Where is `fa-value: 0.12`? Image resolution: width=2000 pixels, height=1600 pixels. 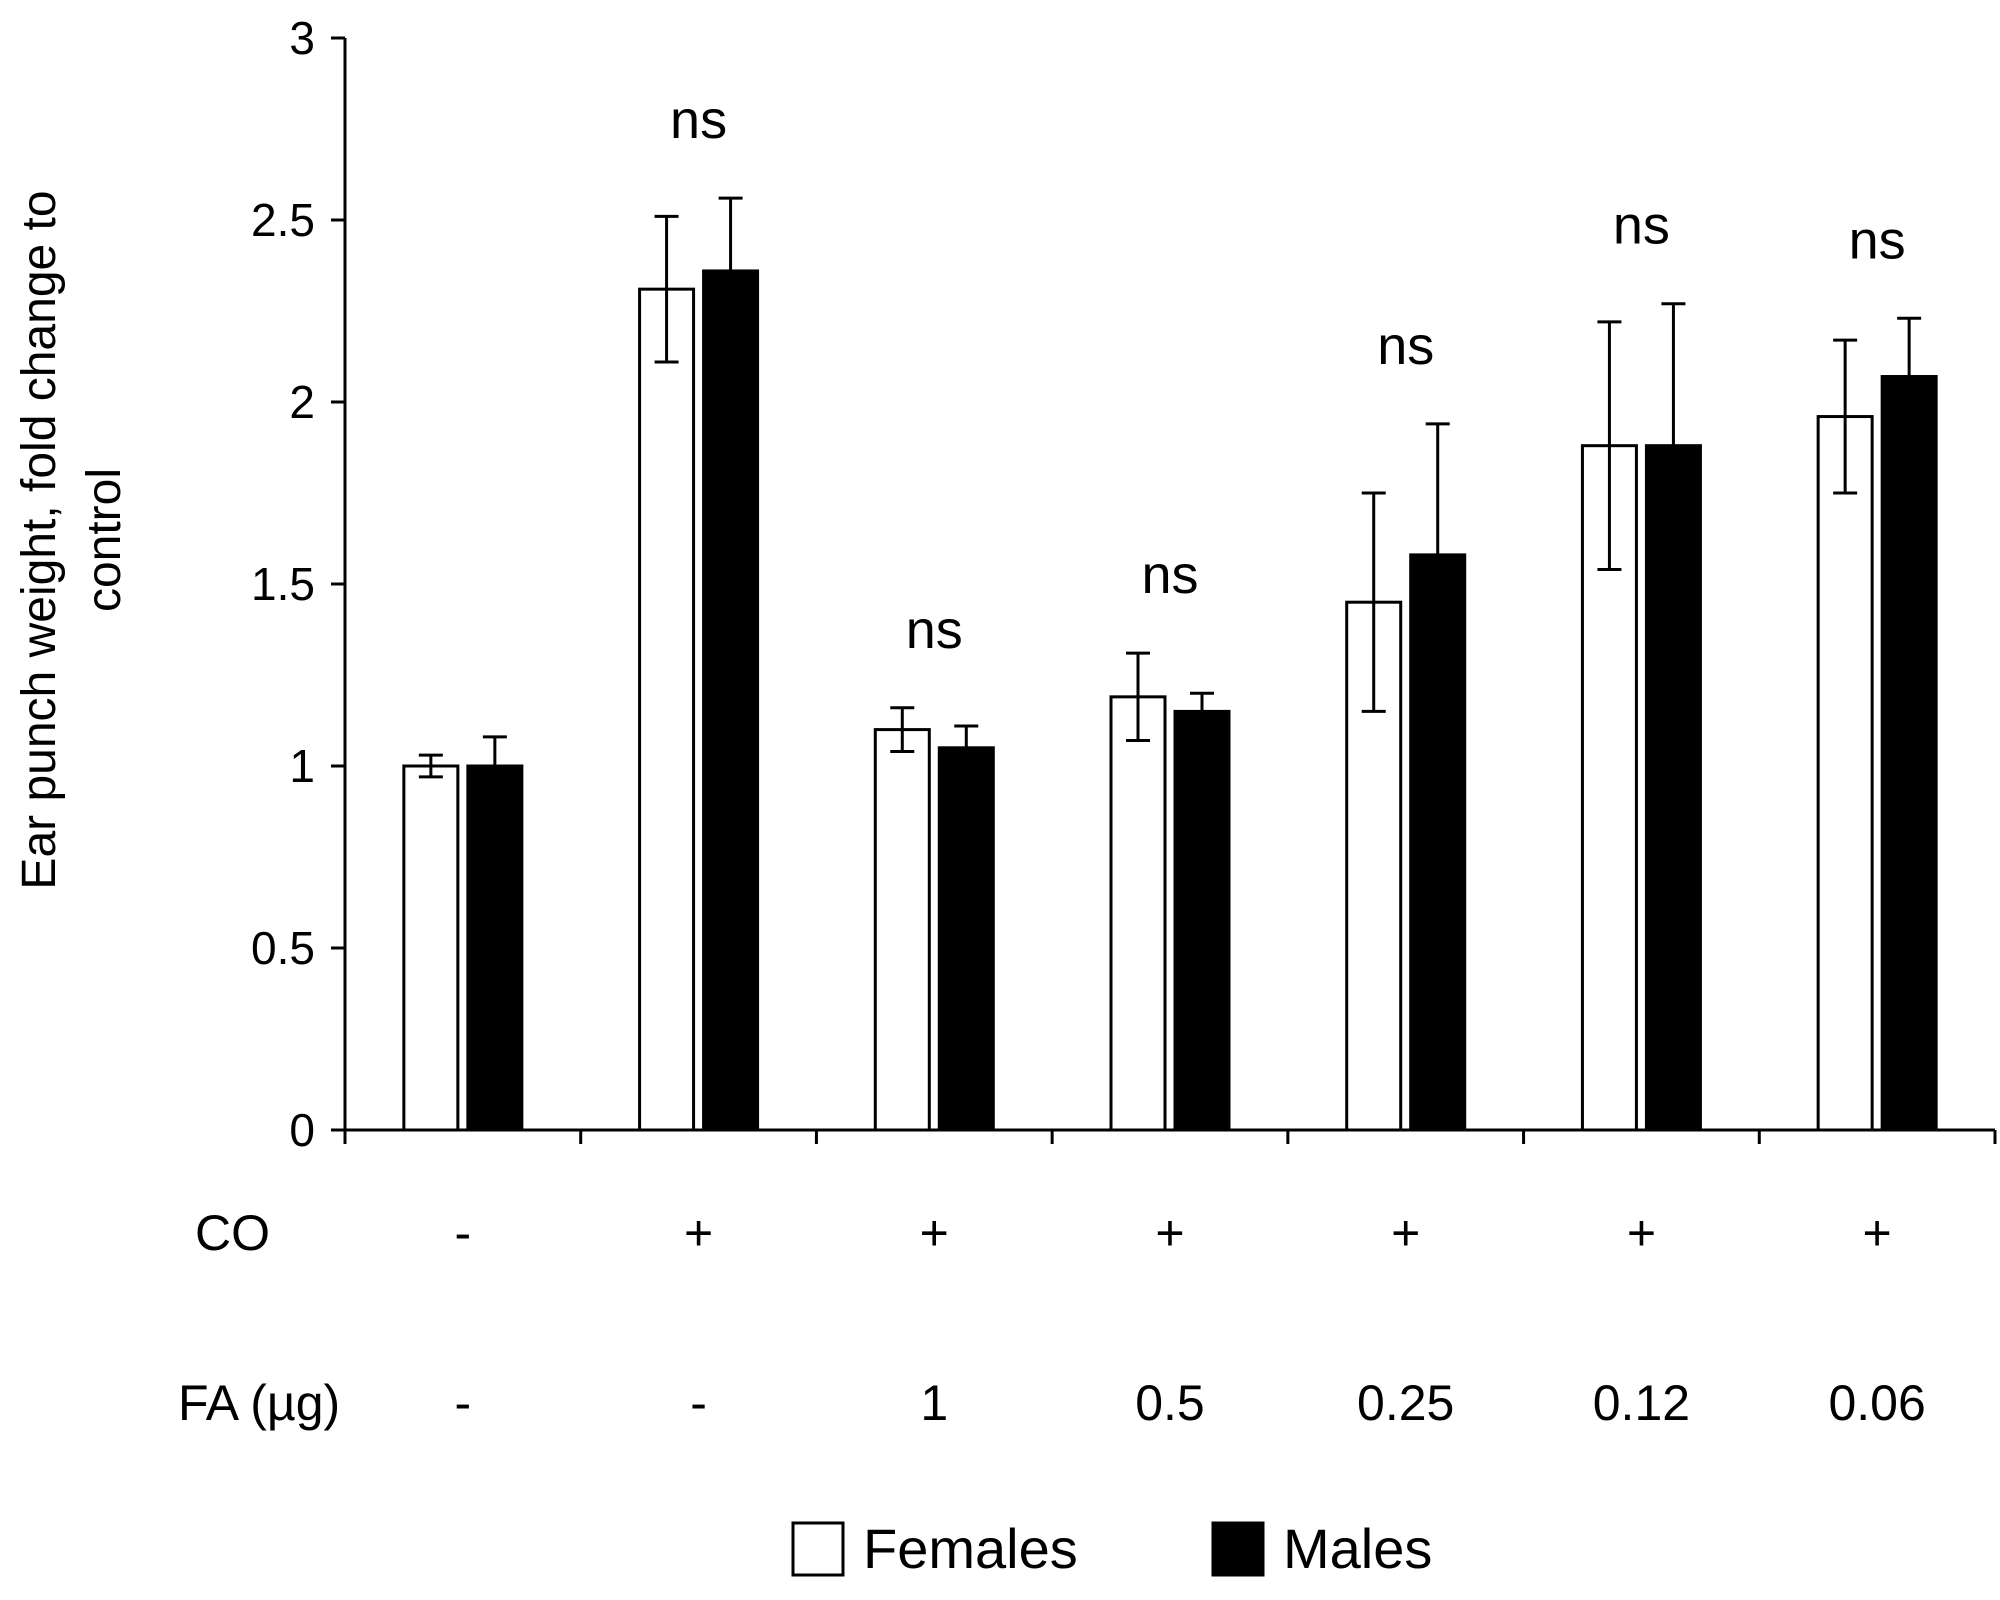 fa-value: 0.12 is located at coordinates (1641, 1403).